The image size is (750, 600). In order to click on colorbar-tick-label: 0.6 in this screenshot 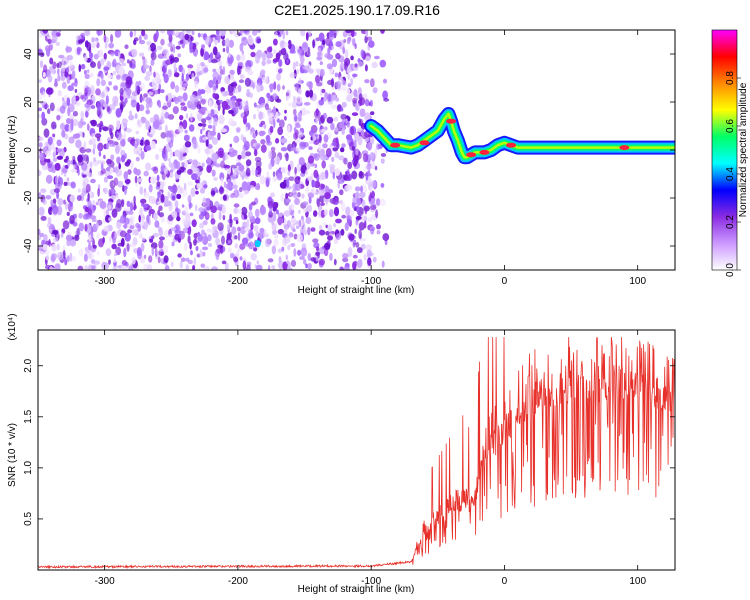, I will do `click(730, 126)`.